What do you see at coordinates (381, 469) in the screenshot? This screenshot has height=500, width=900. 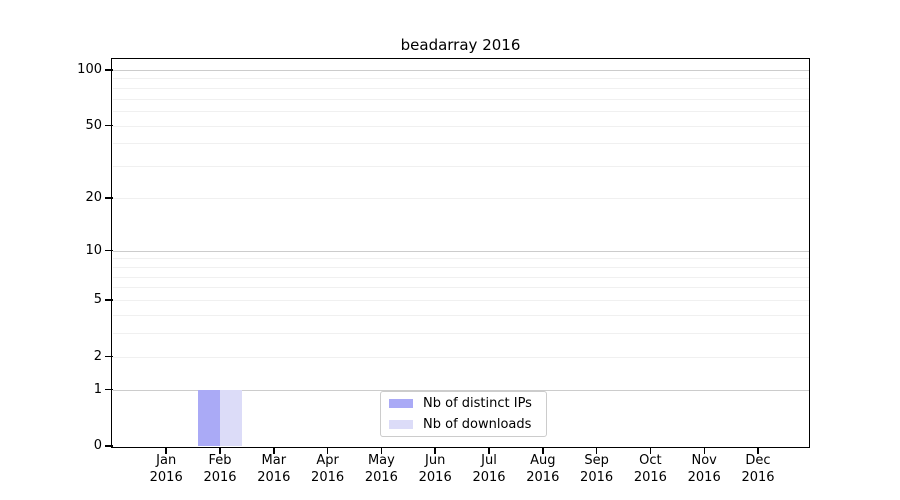 I see `x-tick-label: May 2016` at bounding box center [381, 469].